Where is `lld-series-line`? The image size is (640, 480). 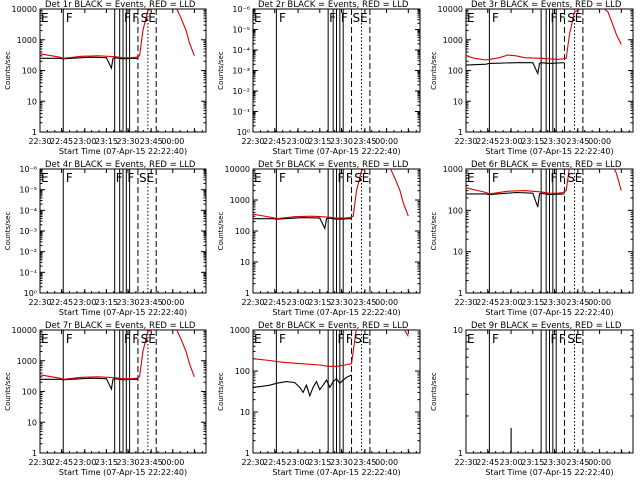 lld-series-line is located at coordinates (544, 182).